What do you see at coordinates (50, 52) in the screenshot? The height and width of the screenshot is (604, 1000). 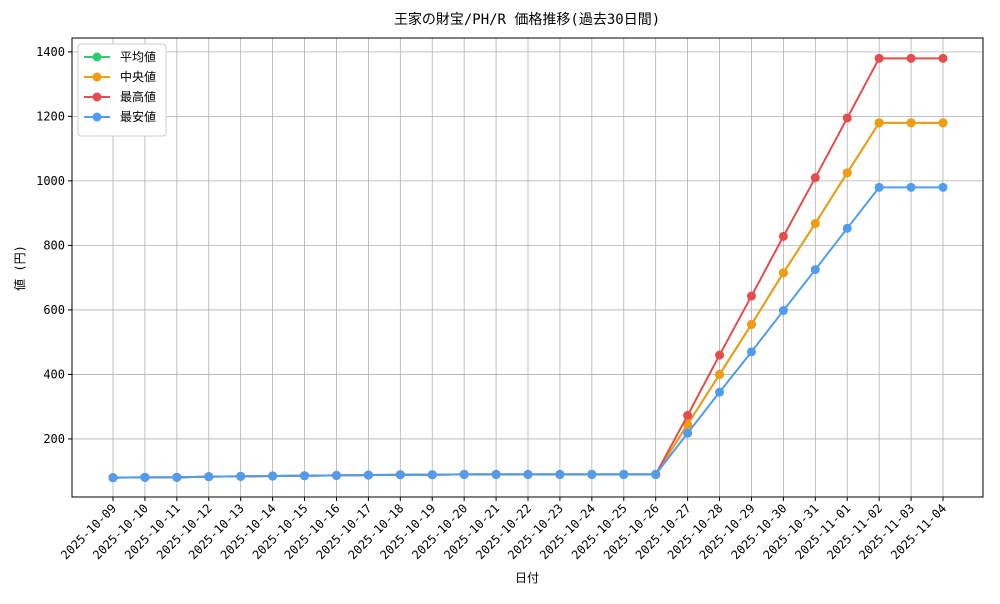 I see `y-tick-label: 1400` at bounding box center [50, 52].